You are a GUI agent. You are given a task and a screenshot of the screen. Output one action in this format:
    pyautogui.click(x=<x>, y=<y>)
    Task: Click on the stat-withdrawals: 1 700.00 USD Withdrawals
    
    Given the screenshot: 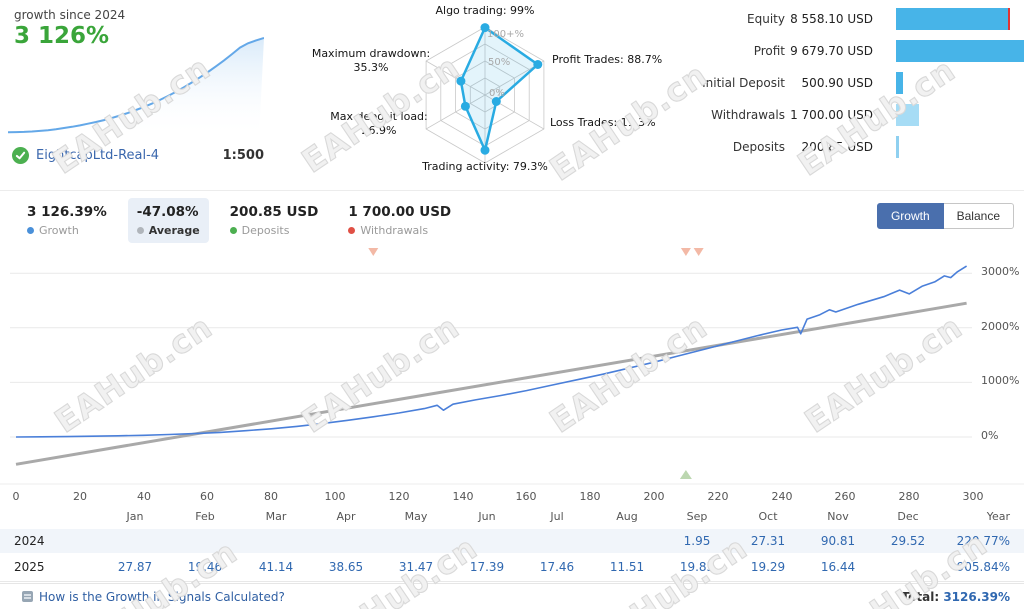 What is the action you would take?
    pyautogui.click(x=399, y=220)
    